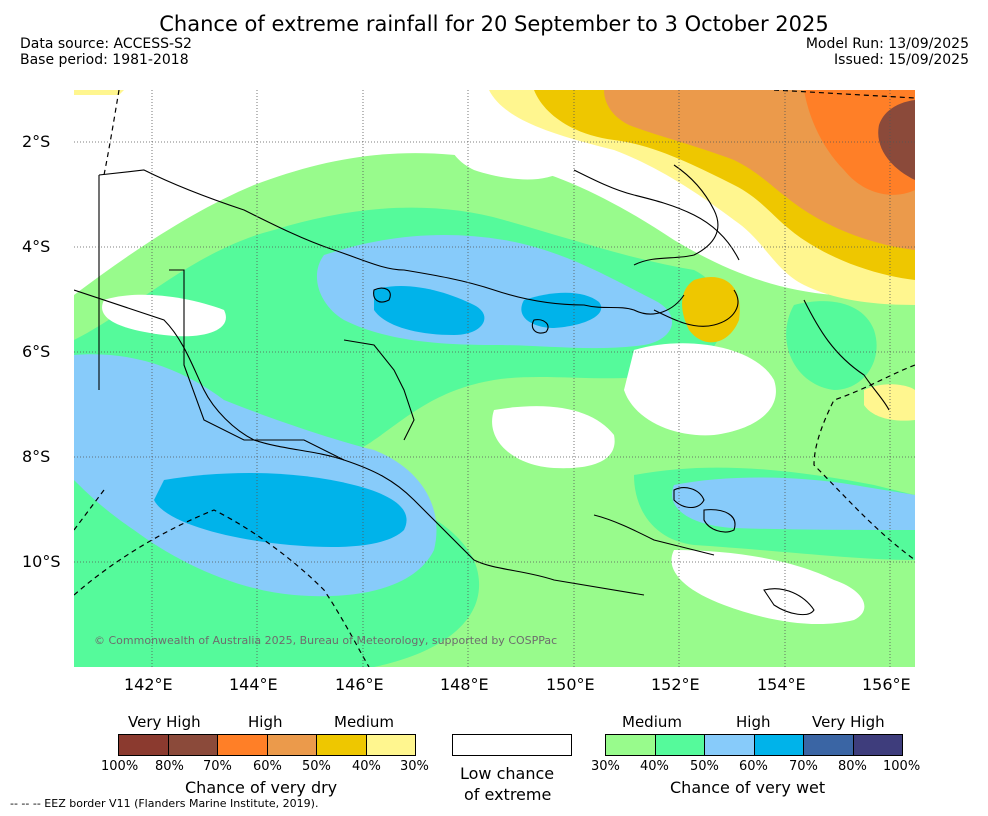  I want to click on dry-caption: Chance of very dry, so click(261, 787).